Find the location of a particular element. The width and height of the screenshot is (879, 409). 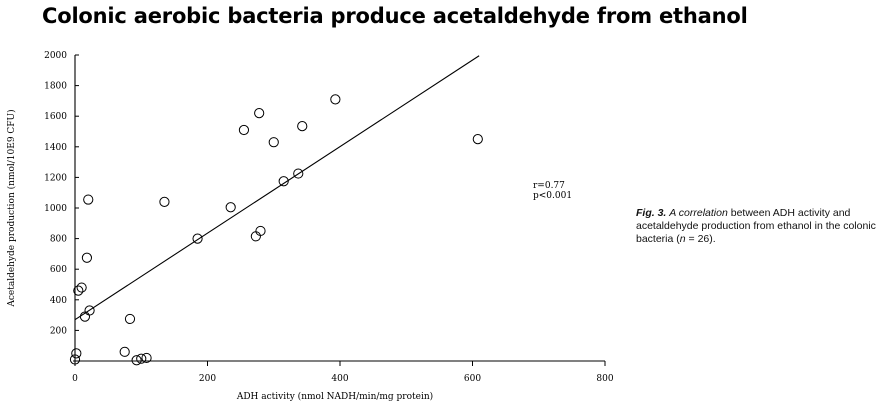

caption-text-part: correlation is located at coordinates (703, 213).